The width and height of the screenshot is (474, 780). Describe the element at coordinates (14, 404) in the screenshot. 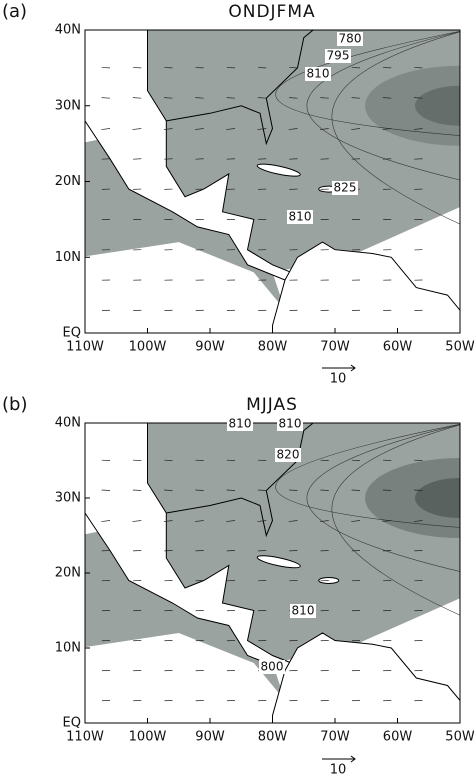

I see `panel-label: (b)` at that location.